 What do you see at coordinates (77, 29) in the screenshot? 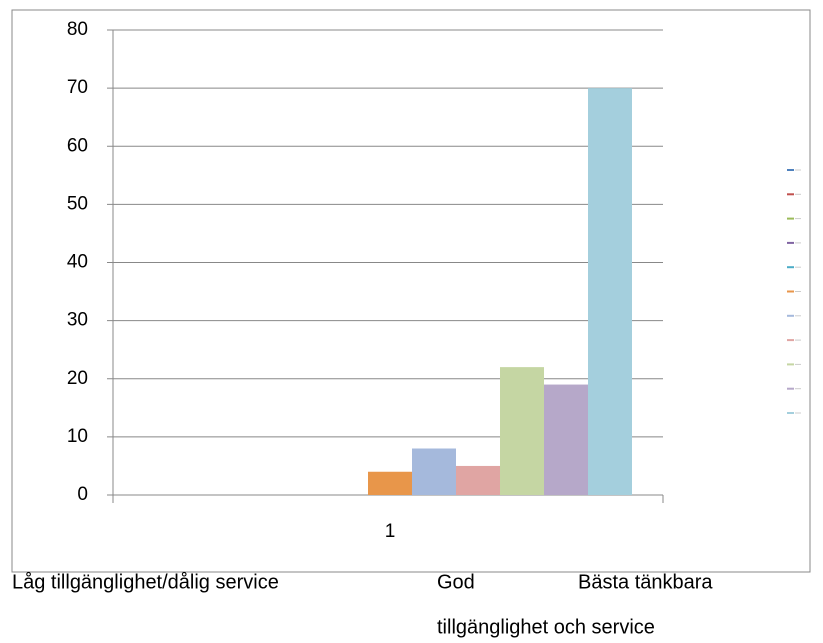
I see `y-tick-label: 80` at bounding box center [77, 29].